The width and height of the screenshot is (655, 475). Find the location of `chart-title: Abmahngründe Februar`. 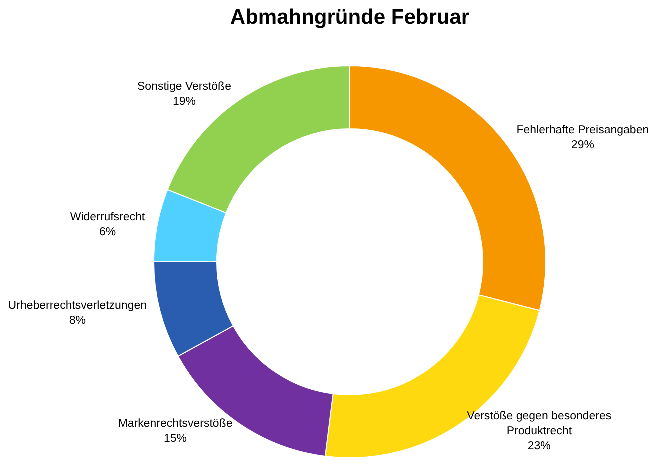

chart-title: Abmahngründe Februar is located at coordinates (350, 17).